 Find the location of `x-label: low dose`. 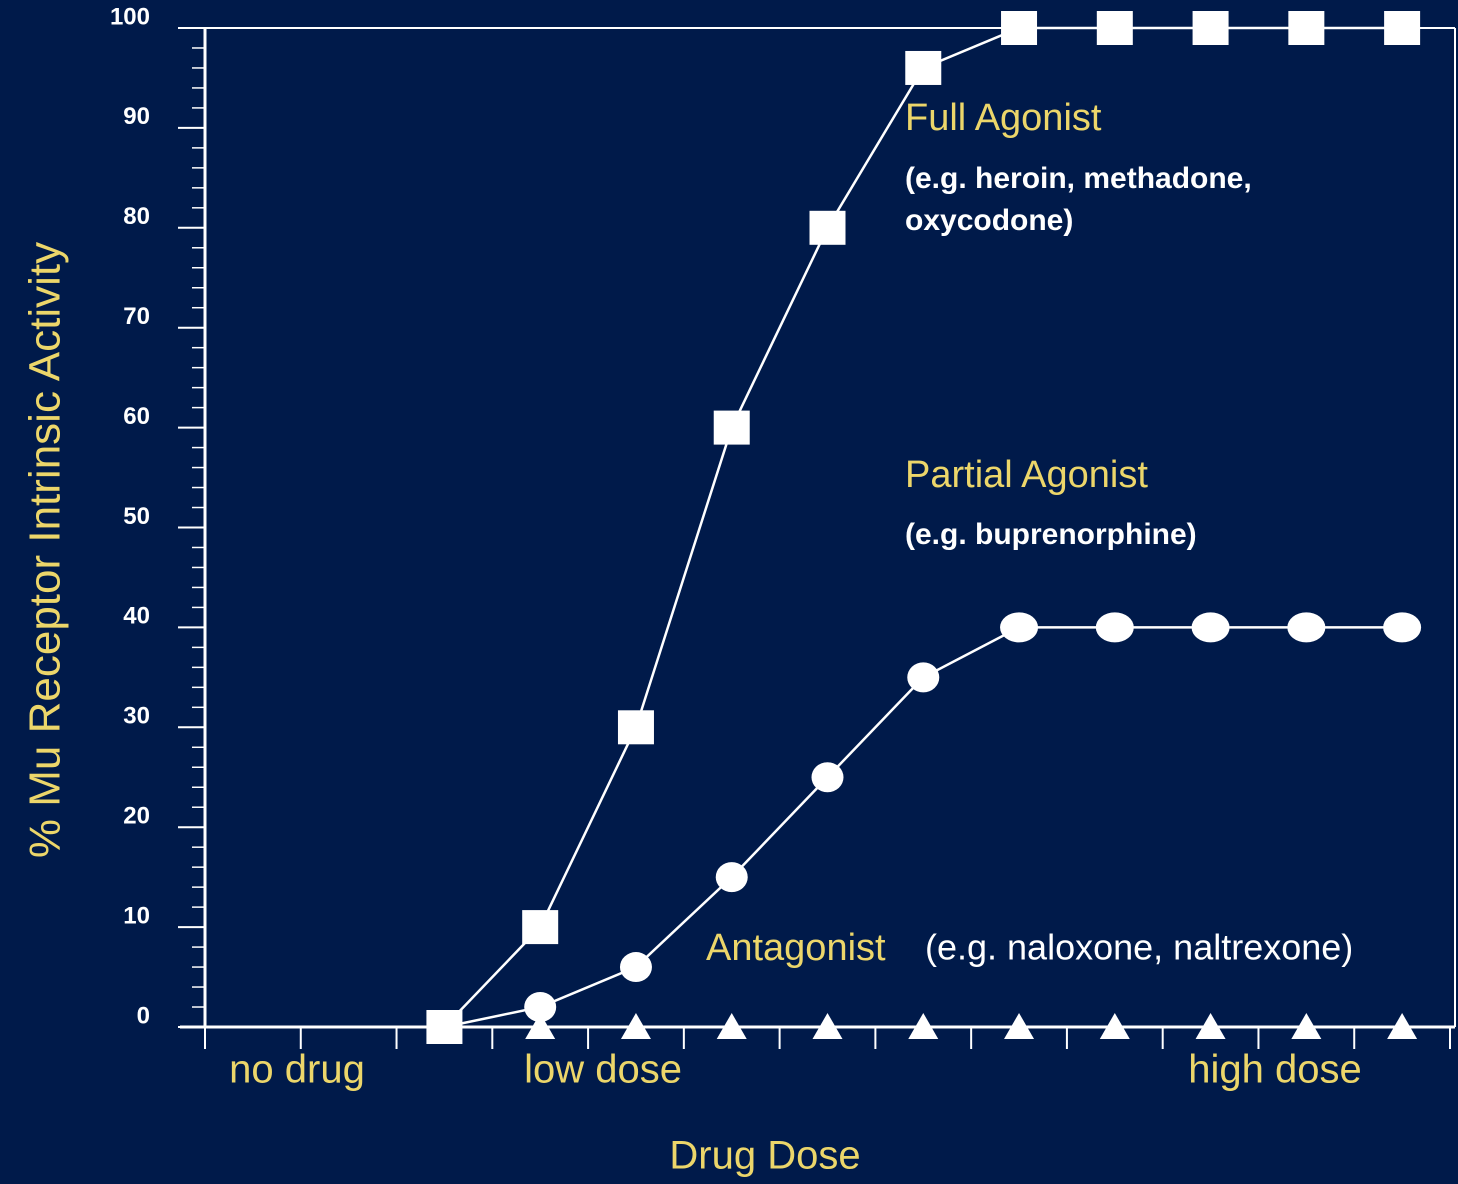

x-label: low dose is located at coordinates (603, 1070).